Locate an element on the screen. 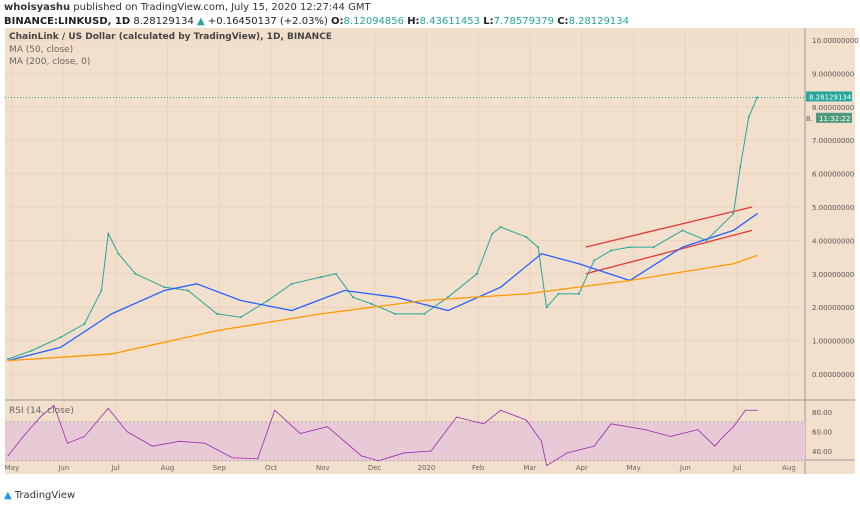 Image resolution: width=860 pixels, height=509 pixels. high-value: 8.43611453 is located at coordinates (450, 21).